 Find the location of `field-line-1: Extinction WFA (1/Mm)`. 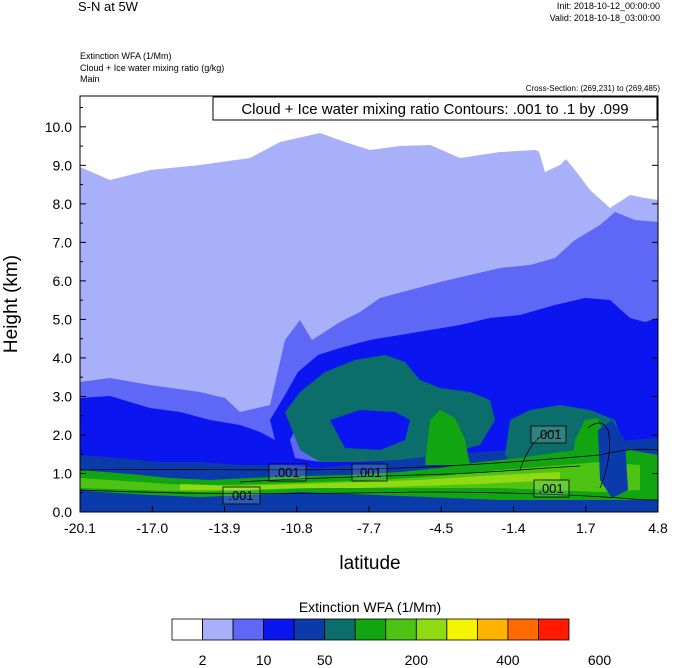

field-line-1: Extinction WFA (1/Mm) is located at coordinates (126, 56).